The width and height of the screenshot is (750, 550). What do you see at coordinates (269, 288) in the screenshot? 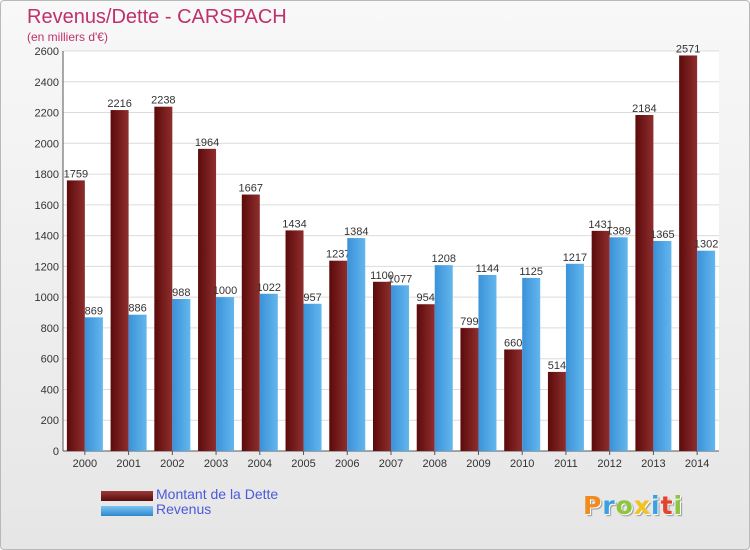
I see `data-label-revenus: 1022` at bounding box center [269, 288].